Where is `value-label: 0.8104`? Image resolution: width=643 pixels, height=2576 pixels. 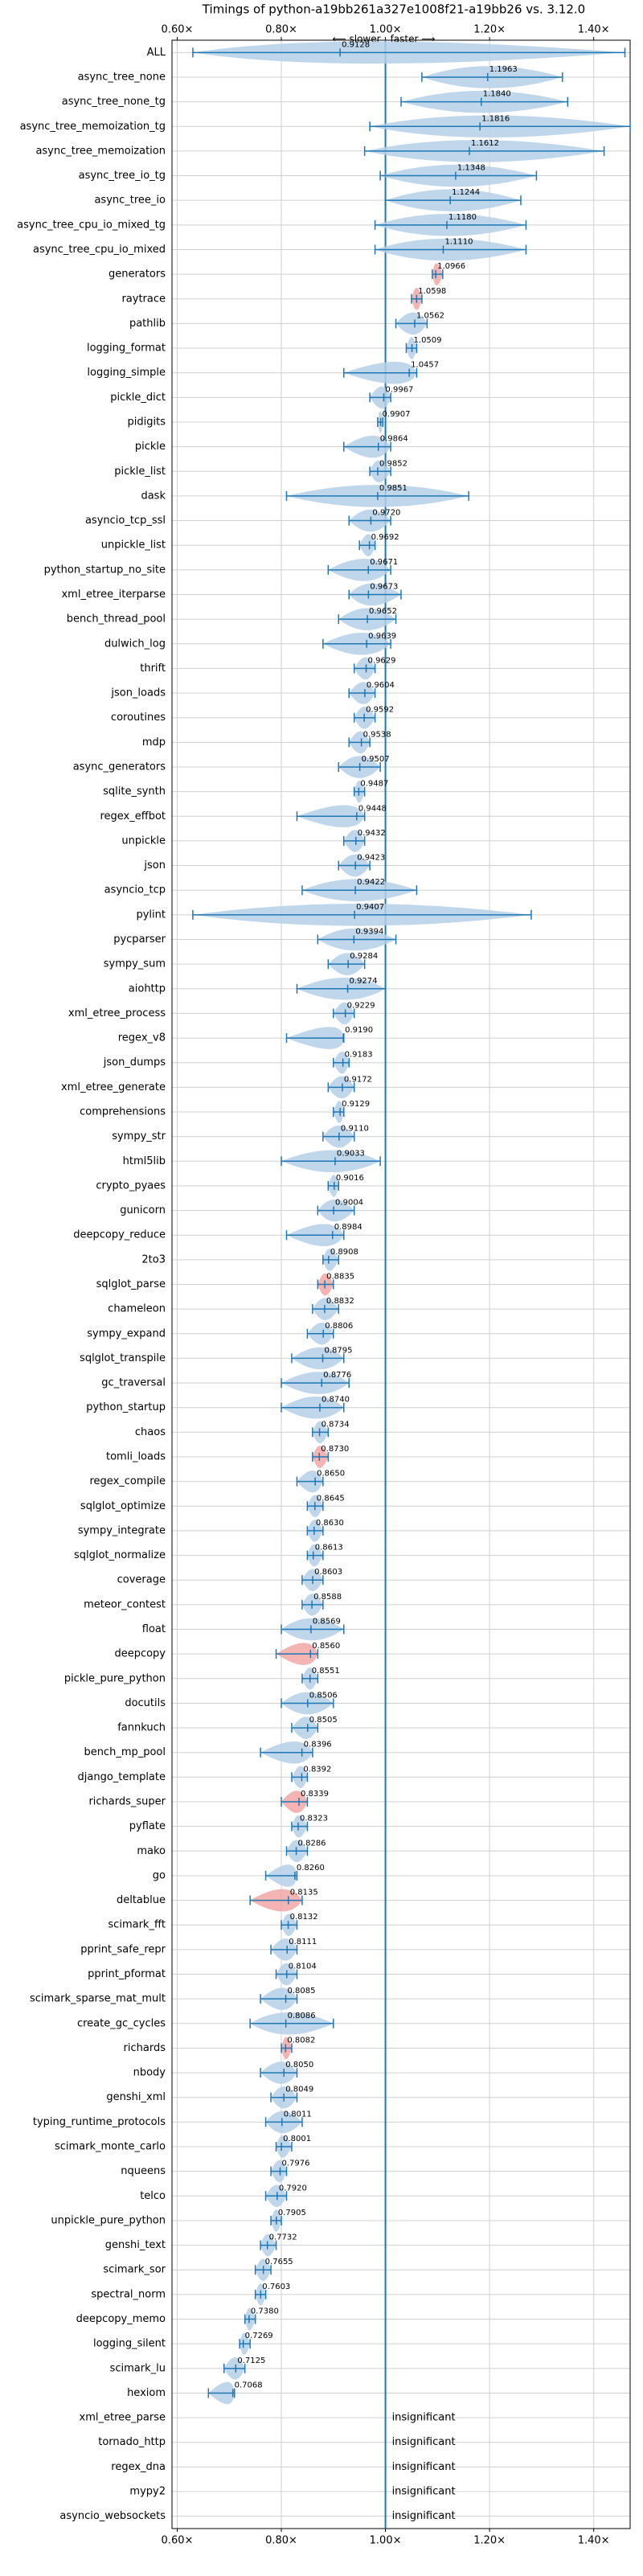 value-label: 0.8104 is located at coordinates (303, 1967).